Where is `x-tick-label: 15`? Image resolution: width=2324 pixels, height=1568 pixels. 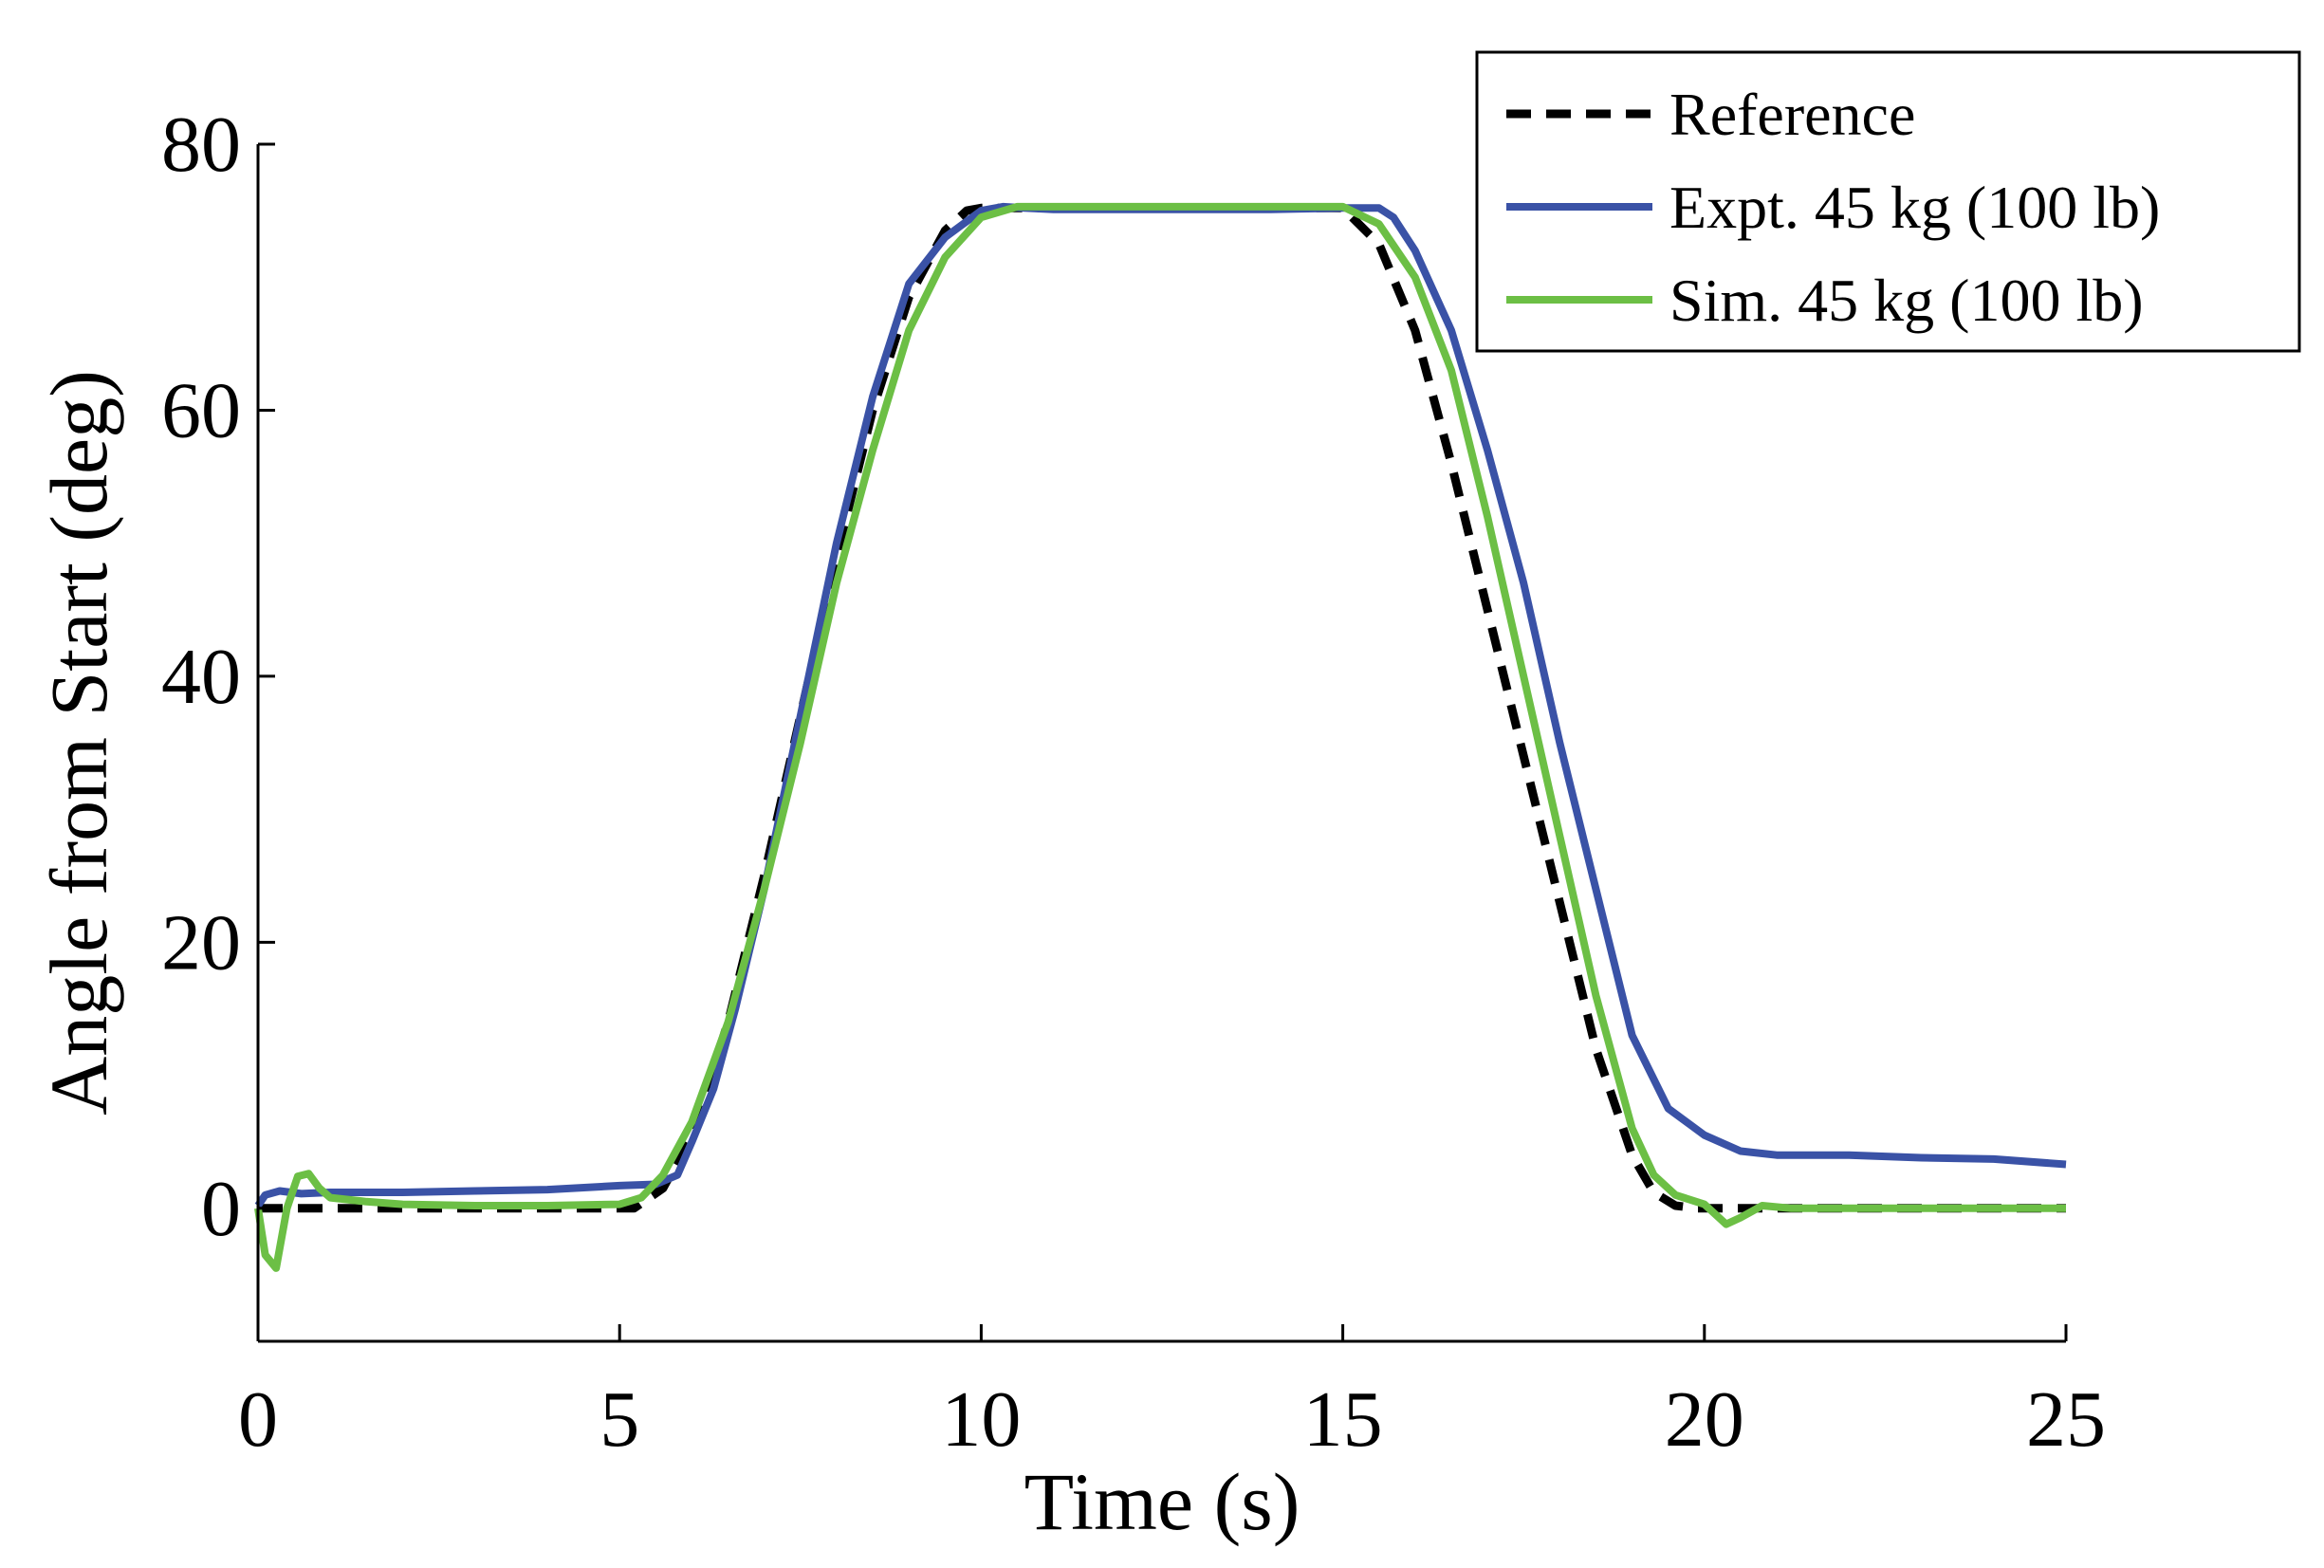
x-tick-label: 15 is located at coordinates (1343, 1420).